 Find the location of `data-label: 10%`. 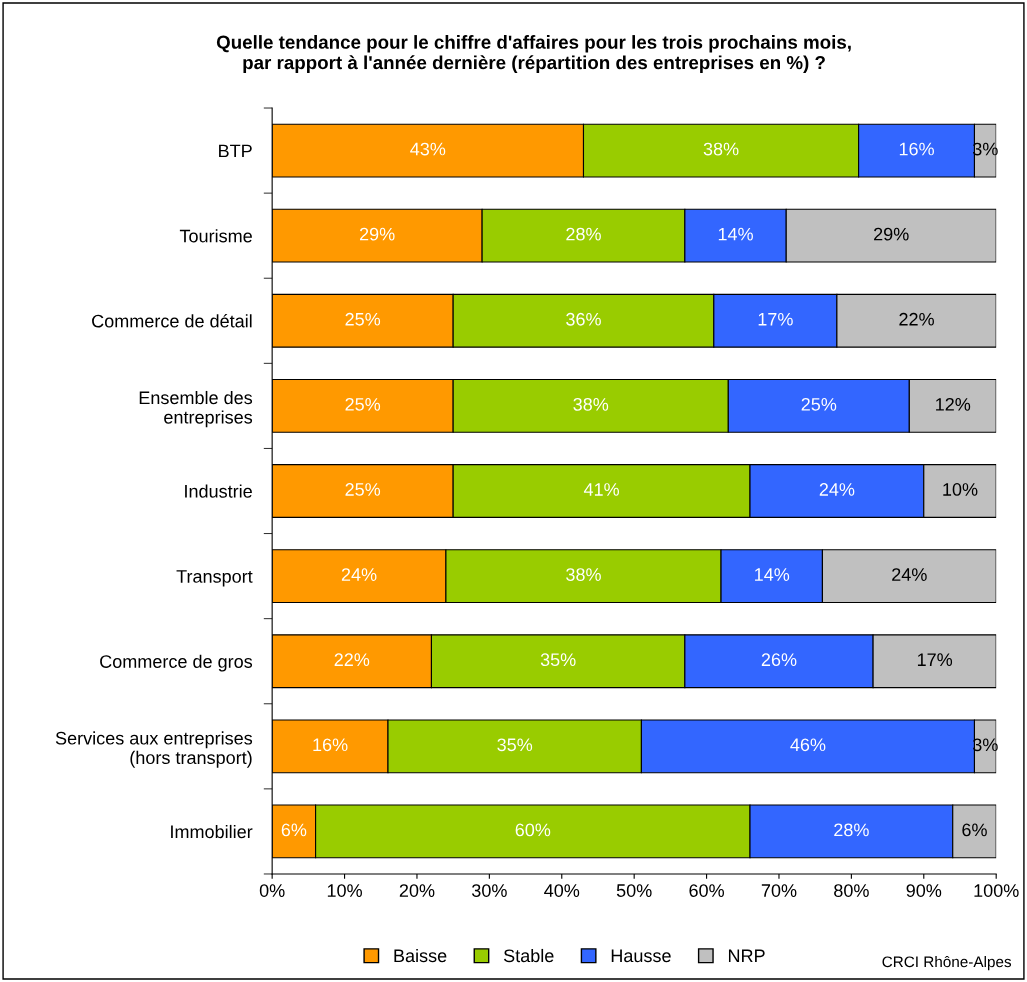

data-label: 10% is located at coordinates (960, 489).